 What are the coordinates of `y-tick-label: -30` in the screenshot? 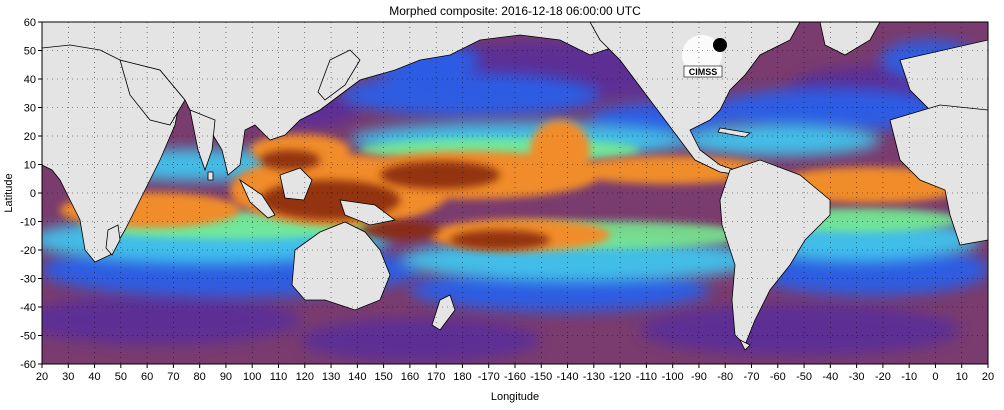 It's located at (28, 280).